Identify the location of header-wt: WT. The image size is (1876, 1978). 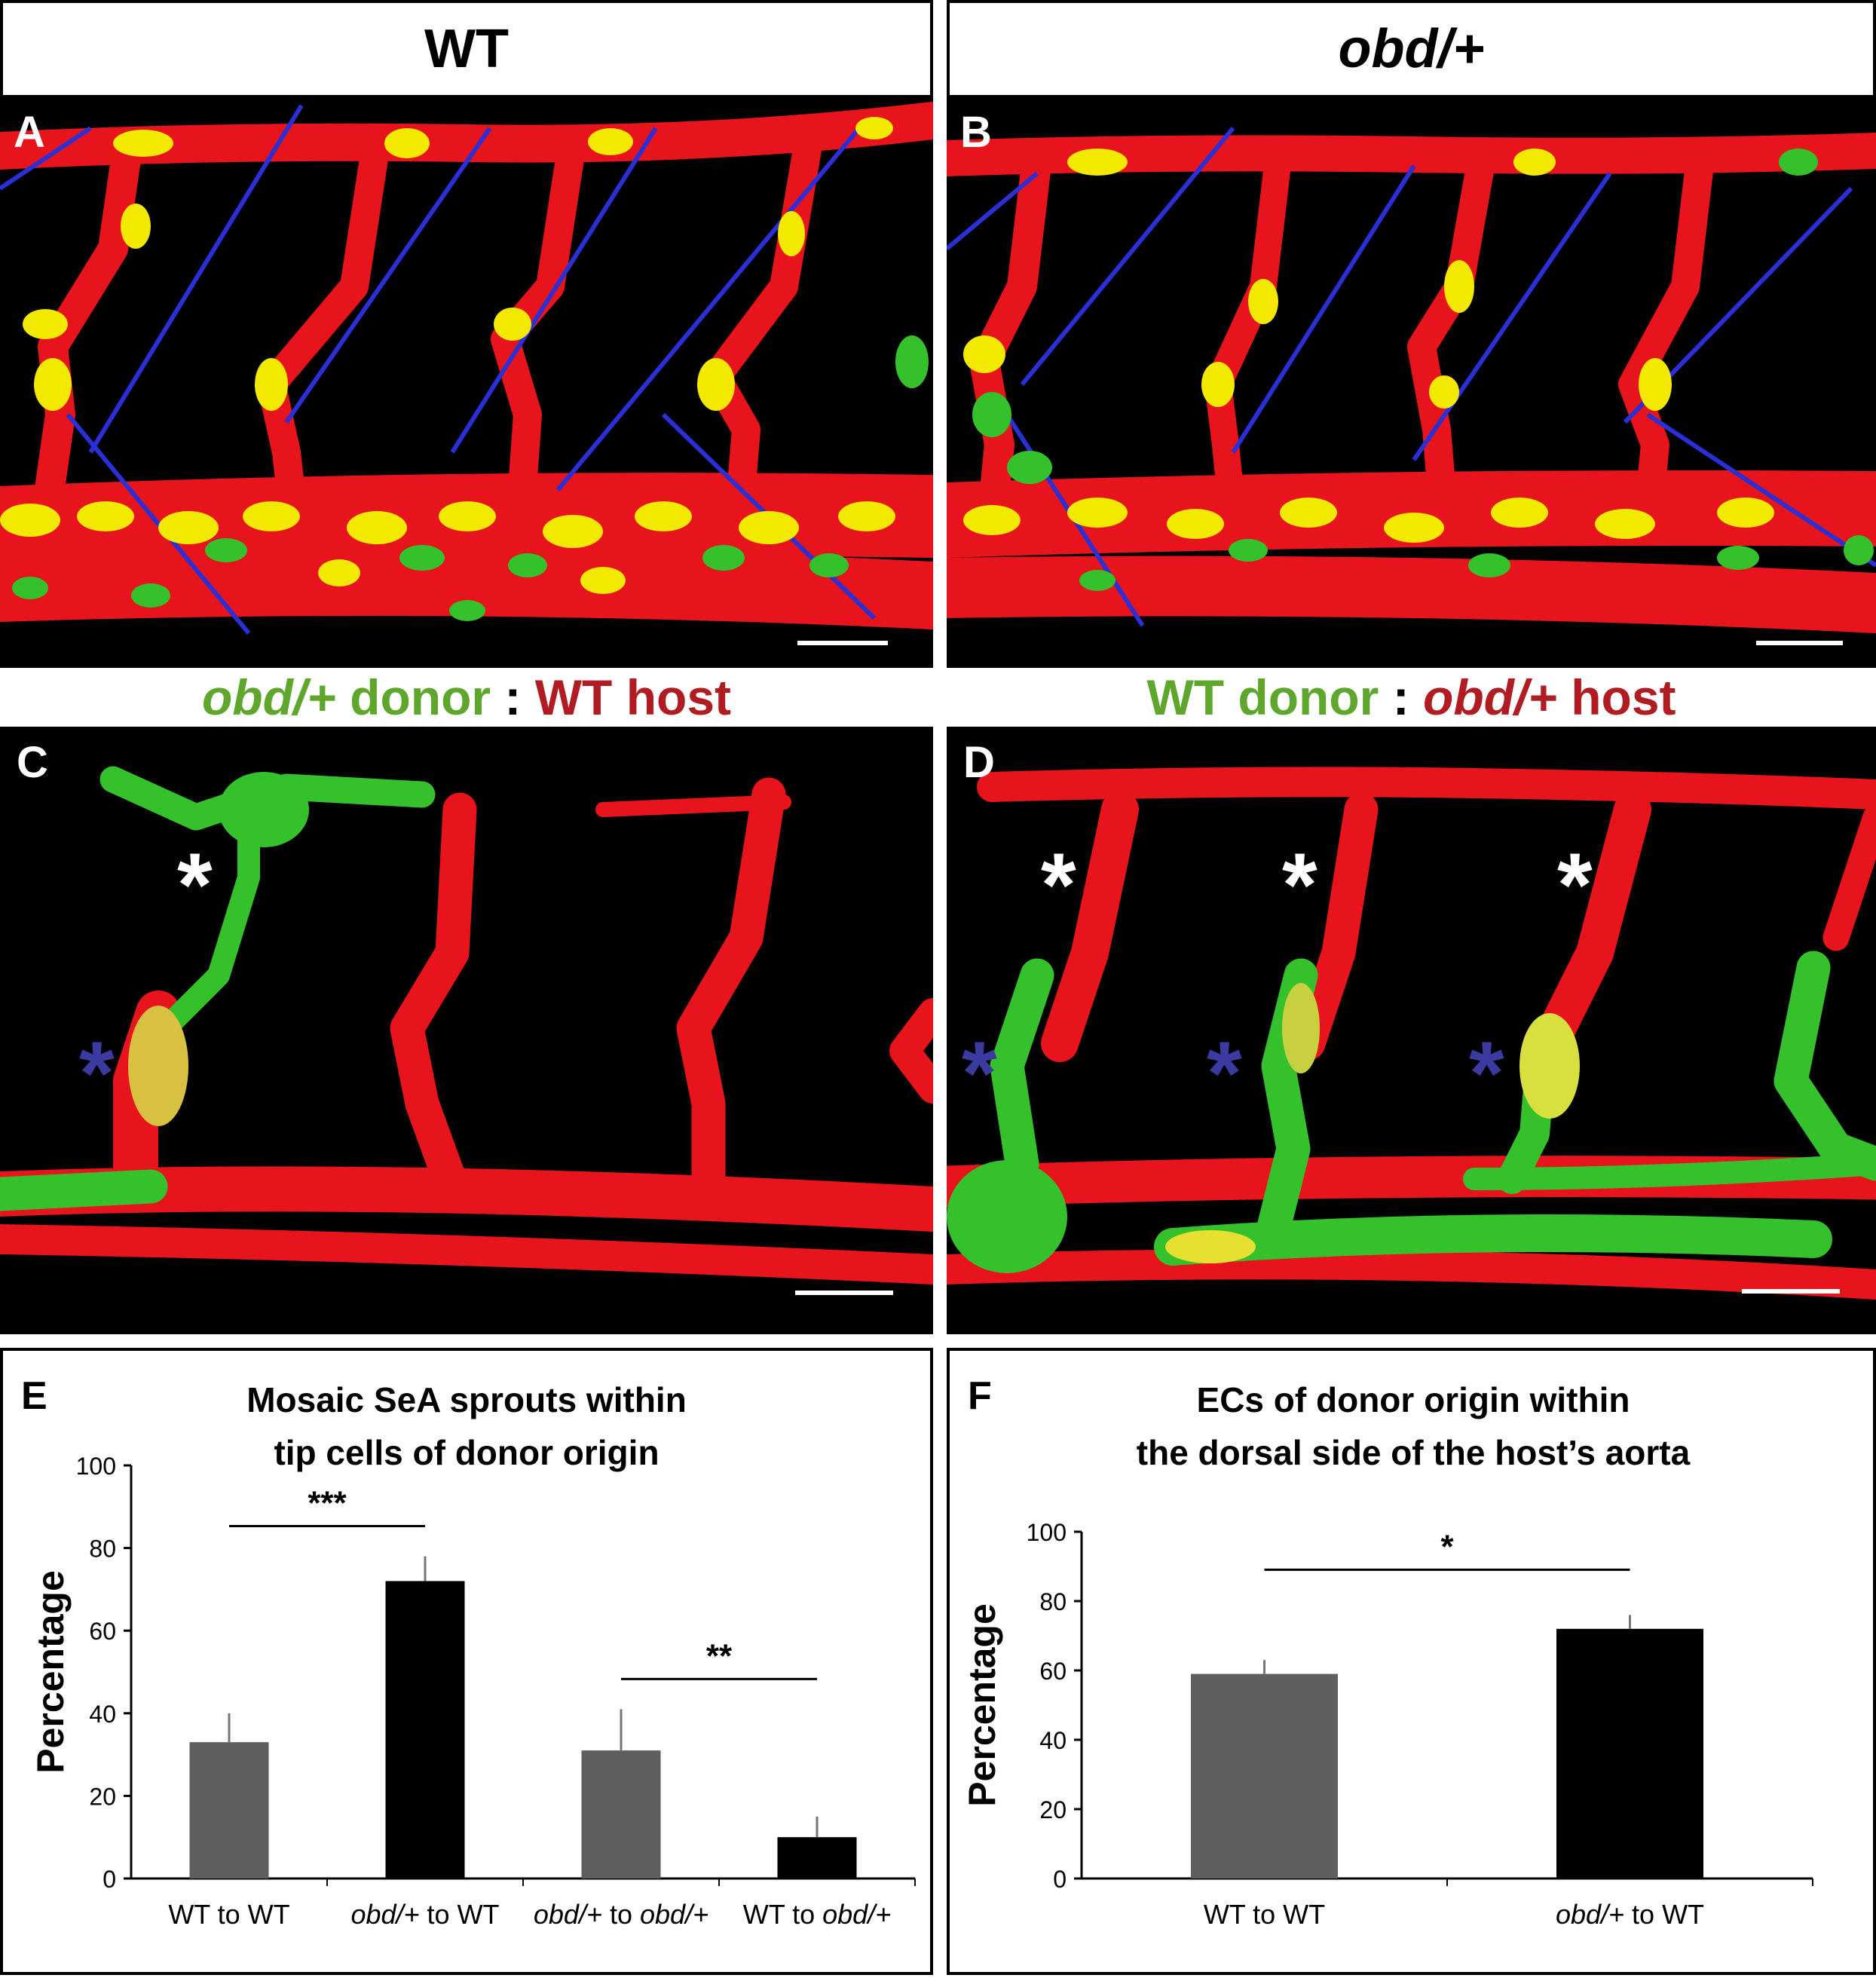
(466, 49).